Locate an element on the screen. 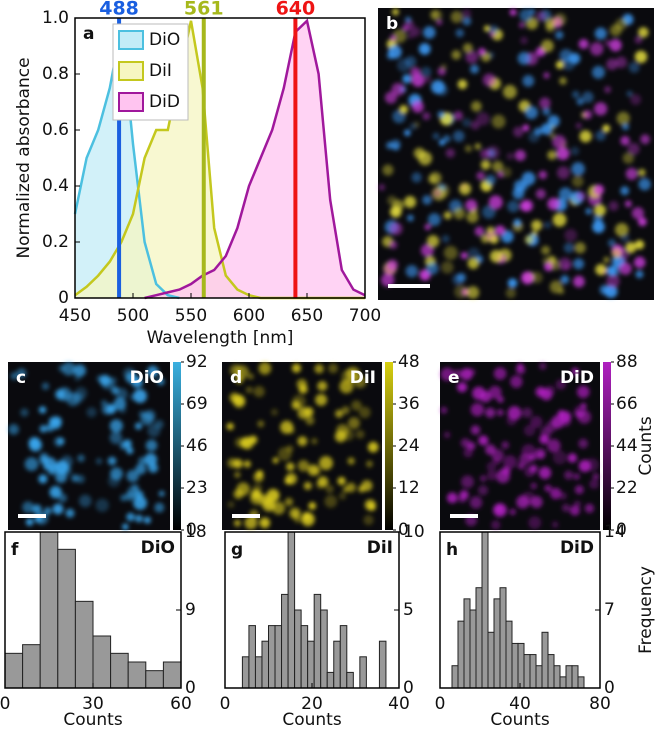 Image resolution: width=660 pixels, height=729 pixels. x-tick-label: 700 is located at coordinates (365, 316).